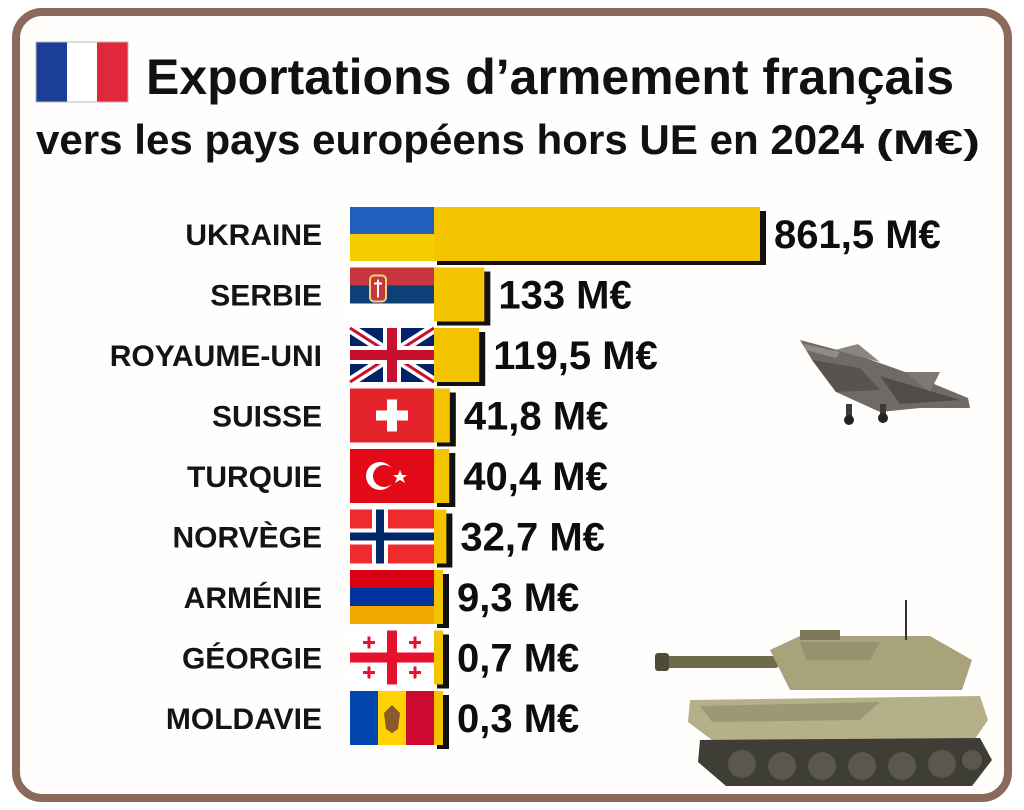 This screenshot has width=1024, height=810. I want to click on category-label: MOLDAVIE, so click(244, 719).